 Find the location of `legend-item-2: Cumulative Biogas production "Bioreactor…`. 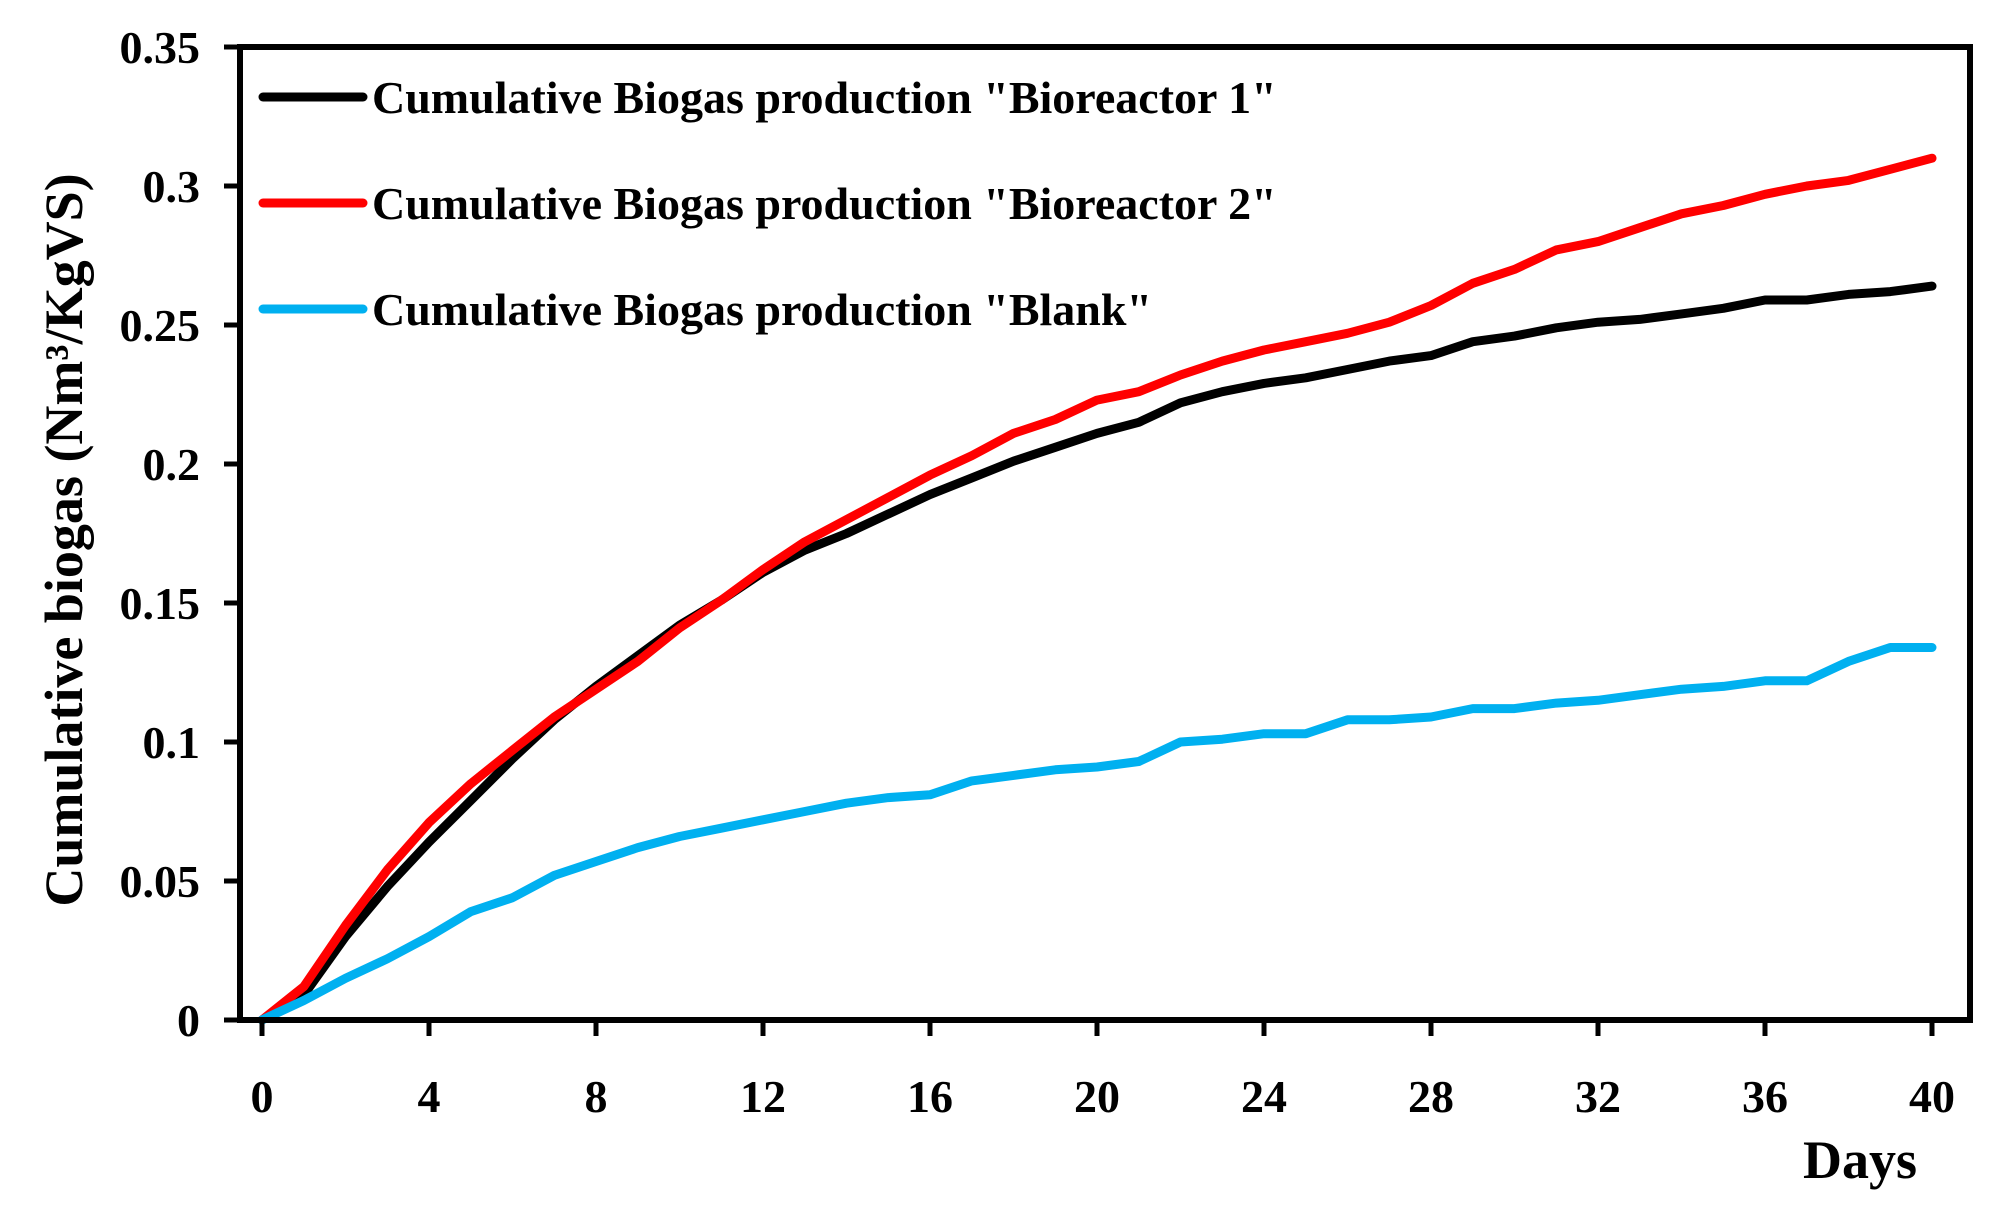

legend-item-2: Cumulative Biogas production "Bioreactor… is located at coordinates (767, 203).